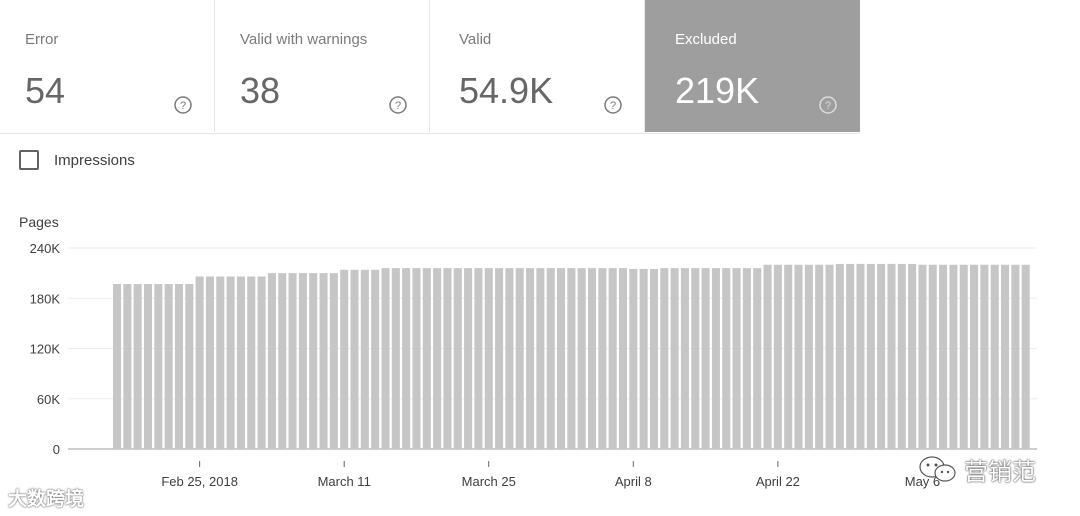  I want to click on valid-with-warnings-card: Valid with warnings 38 ?, so click(322, 66).